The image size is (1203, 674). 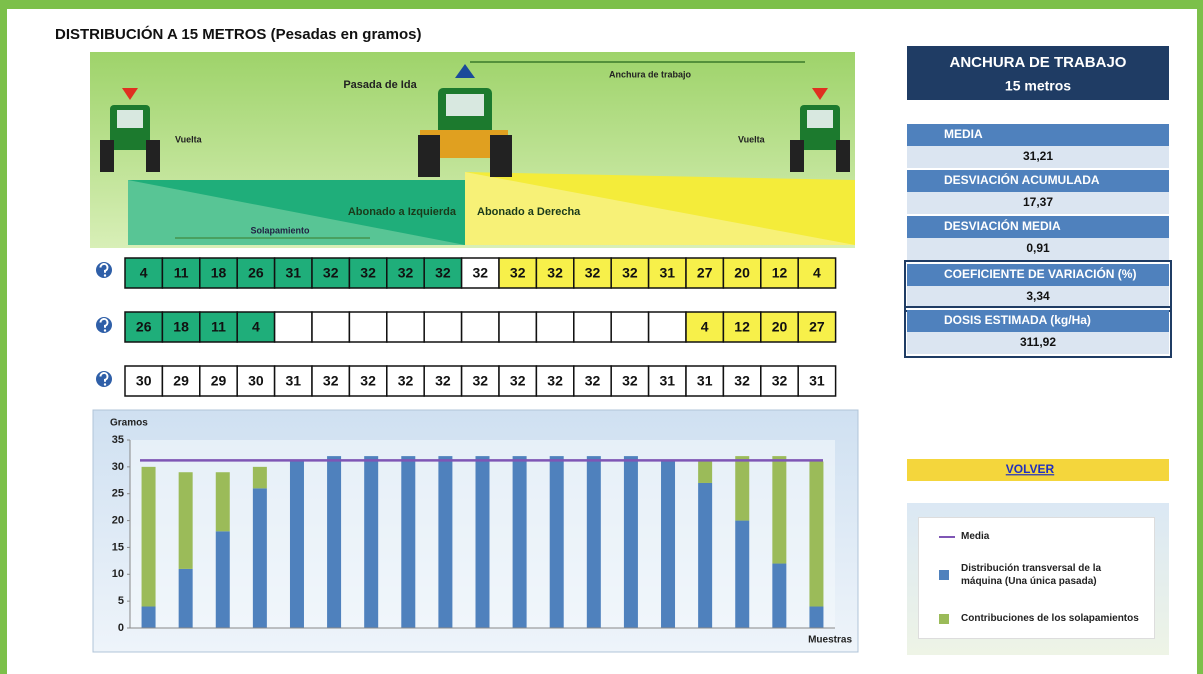 What do you see at coordinates (118, 494) in the screenshot?
I see `y-tick-label: 25` at bounding box center [118, 494].